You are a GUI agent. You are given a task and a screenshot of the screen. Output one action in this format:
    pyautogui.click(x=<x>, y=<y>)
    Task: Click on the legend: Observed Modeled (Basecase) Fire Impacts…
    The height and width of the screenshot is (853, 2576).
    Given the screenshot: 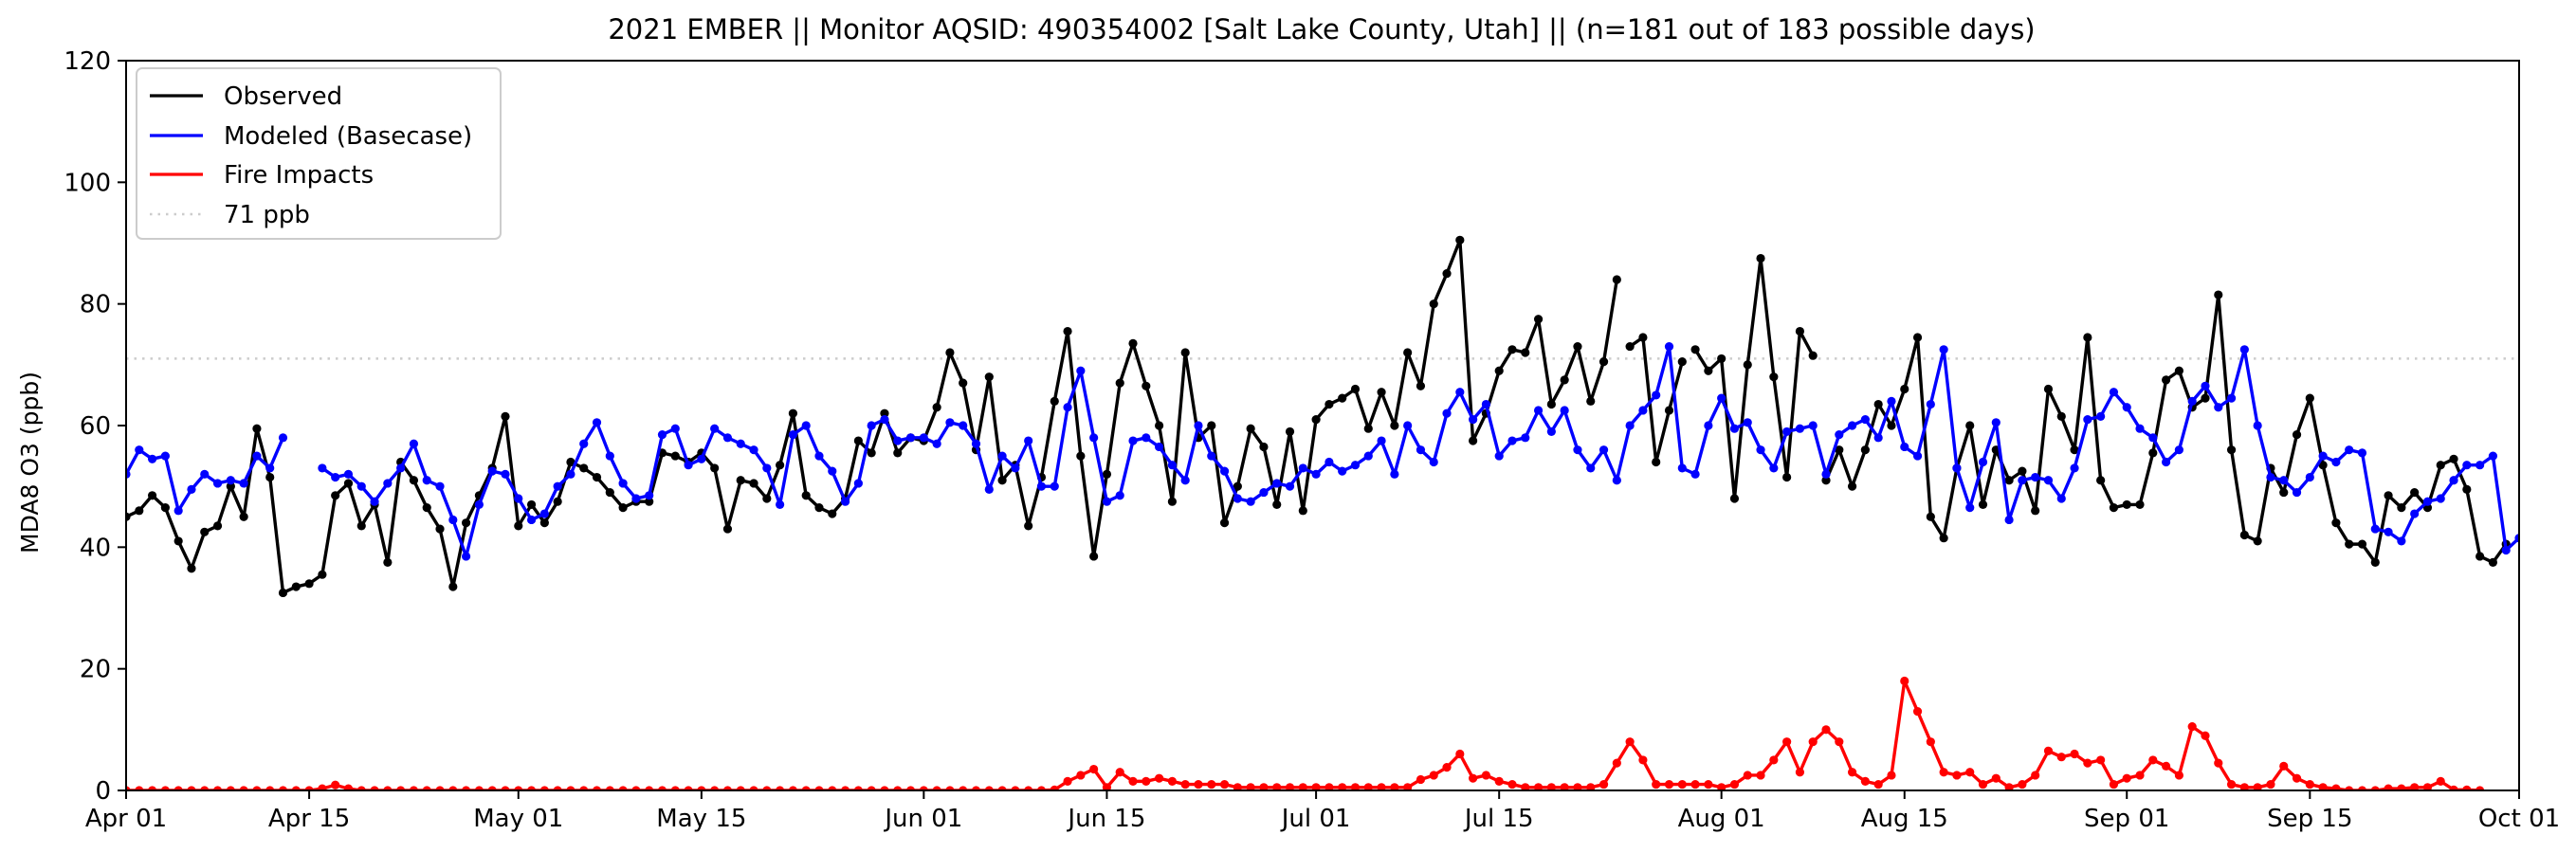 What is the action you would take?
    pyautogui.click(x=319, y=153)
    